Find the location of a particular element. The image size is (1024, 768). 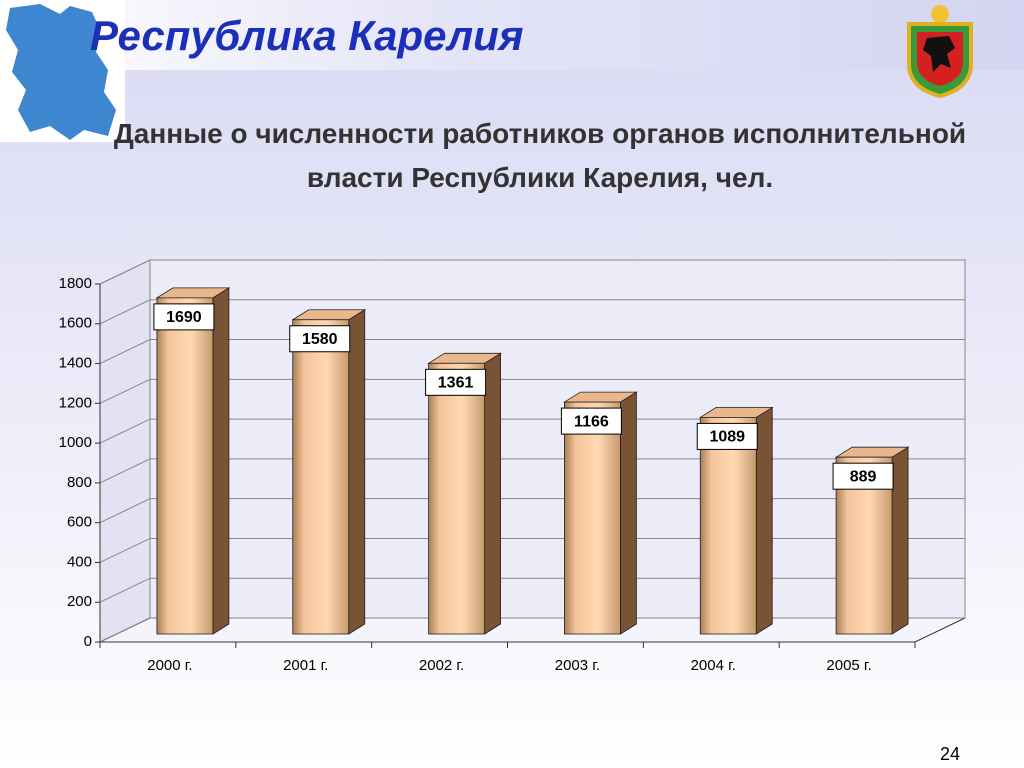

x-tick-label: 2002 г. is located at coordinates (441, 665).